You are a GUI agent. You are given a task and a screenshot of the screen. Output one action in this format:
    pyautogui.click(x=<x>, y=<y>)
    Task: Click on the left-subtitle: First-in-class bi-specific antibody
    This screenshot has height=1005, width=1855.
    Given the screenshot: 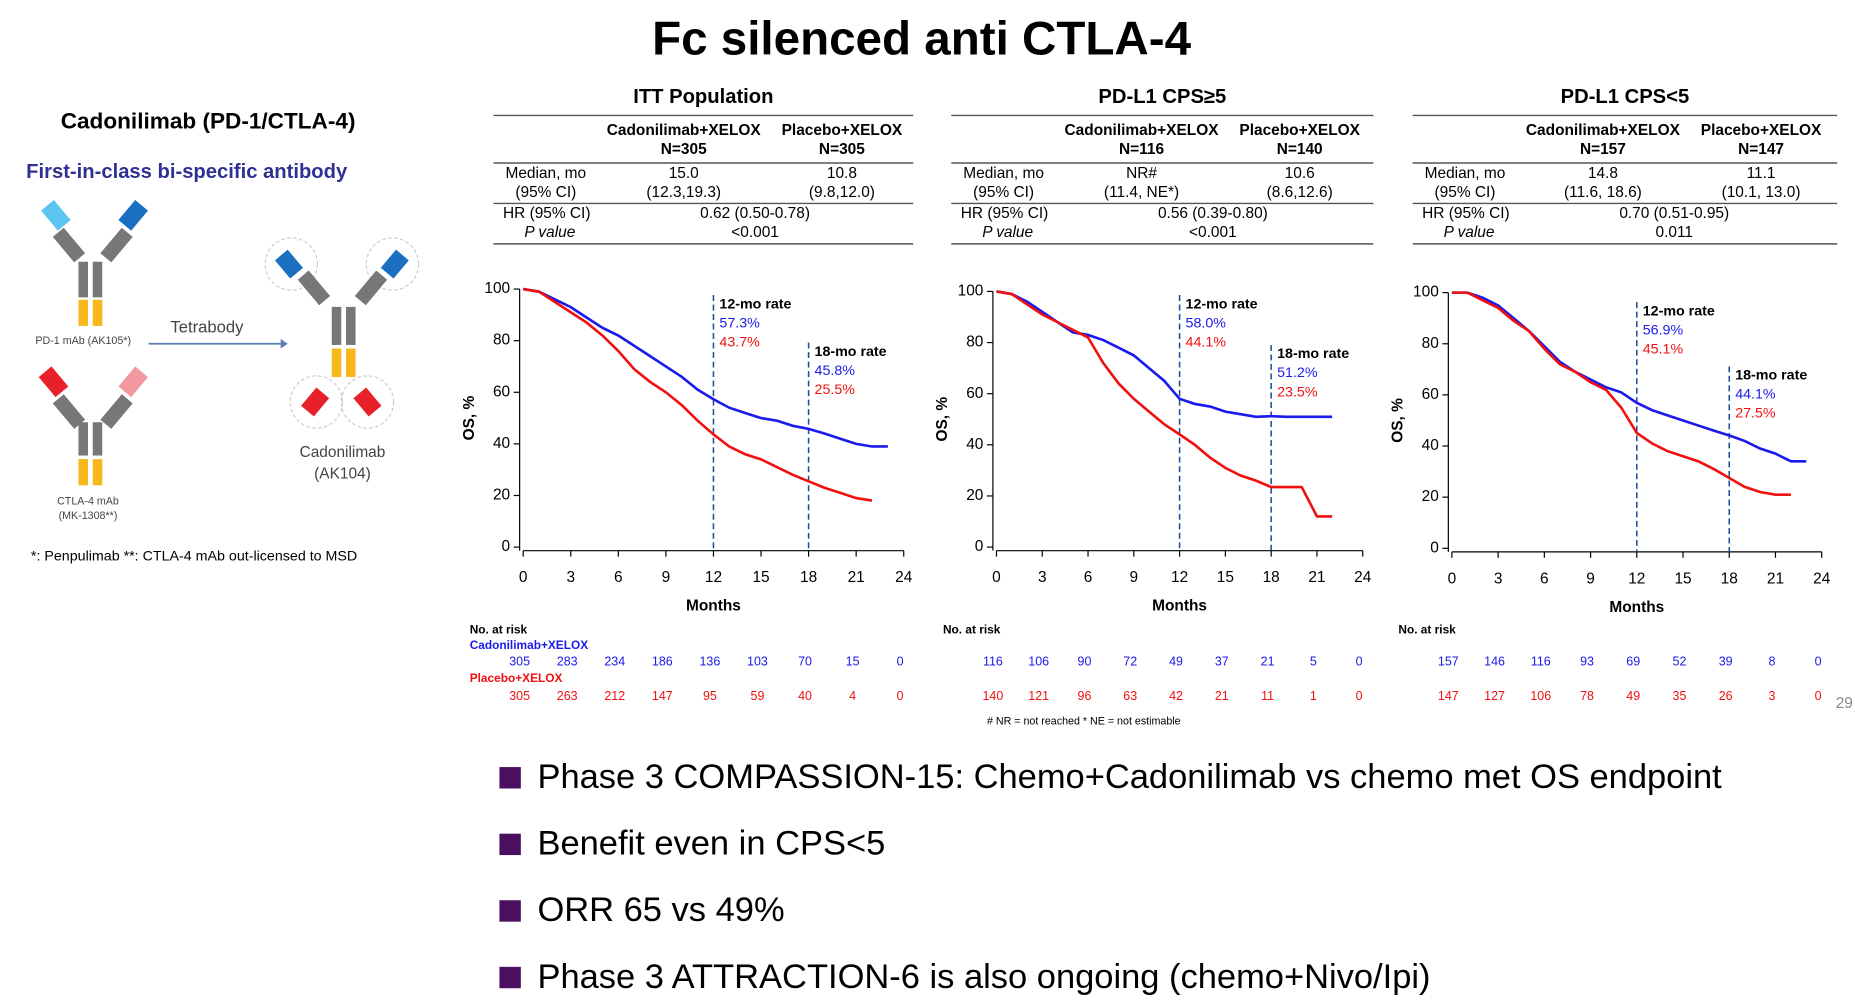 What is the action you would take?
    pyautogui.click(x=187, y=172)
    